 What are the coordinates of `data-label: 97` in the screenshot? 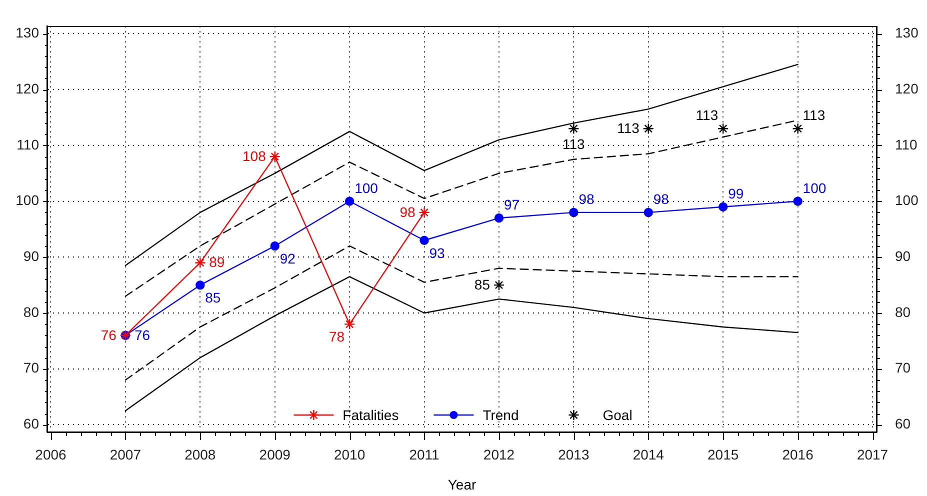 It's located at (512, 204).